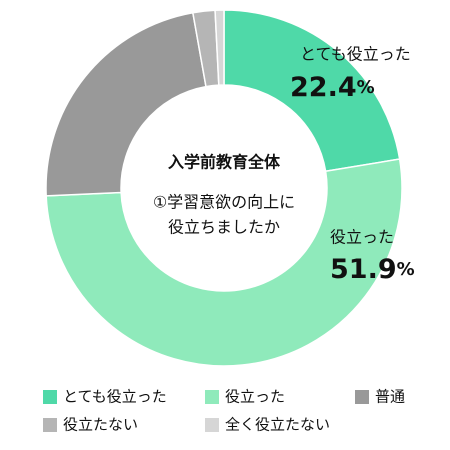 This screenshot has width=450, height=450. I want to click on legend-label: 役立たない, so click(100, 425).